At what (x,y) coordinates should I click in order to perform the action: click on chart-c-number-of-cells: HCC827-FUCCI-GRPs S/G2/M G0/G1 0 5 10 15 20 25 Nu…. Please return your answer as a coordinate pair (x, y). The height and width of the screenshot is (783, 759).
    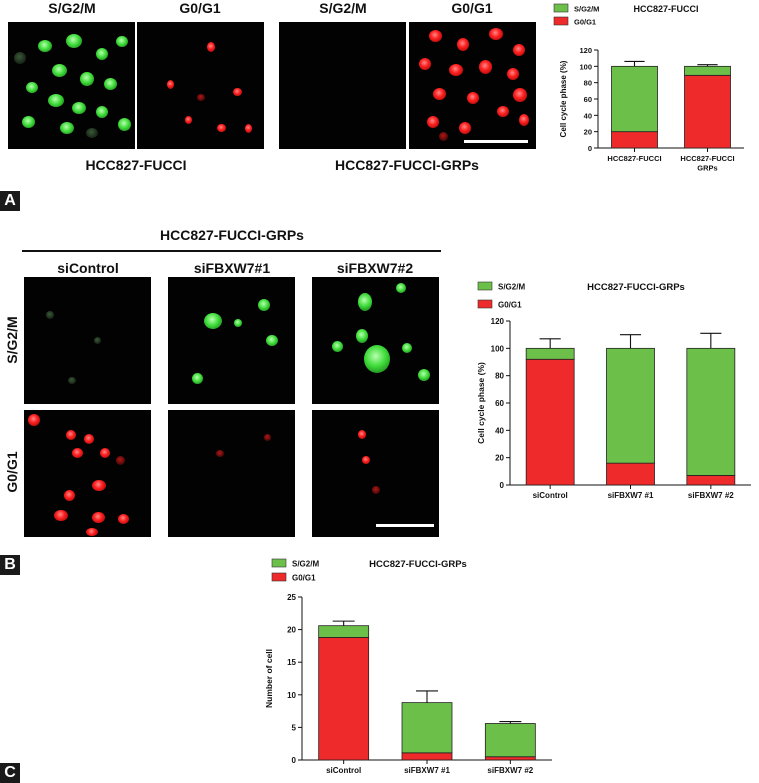
    Looking at the image, I should click on (408, 666).